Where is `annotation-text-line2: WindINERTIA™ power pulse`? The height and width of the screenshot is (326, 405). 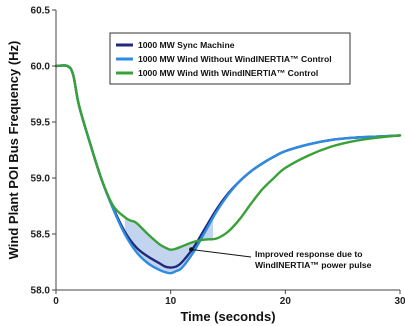 annotation-text-line2: WindINERTIA™ power pulse is located at coordinates (313, 265).